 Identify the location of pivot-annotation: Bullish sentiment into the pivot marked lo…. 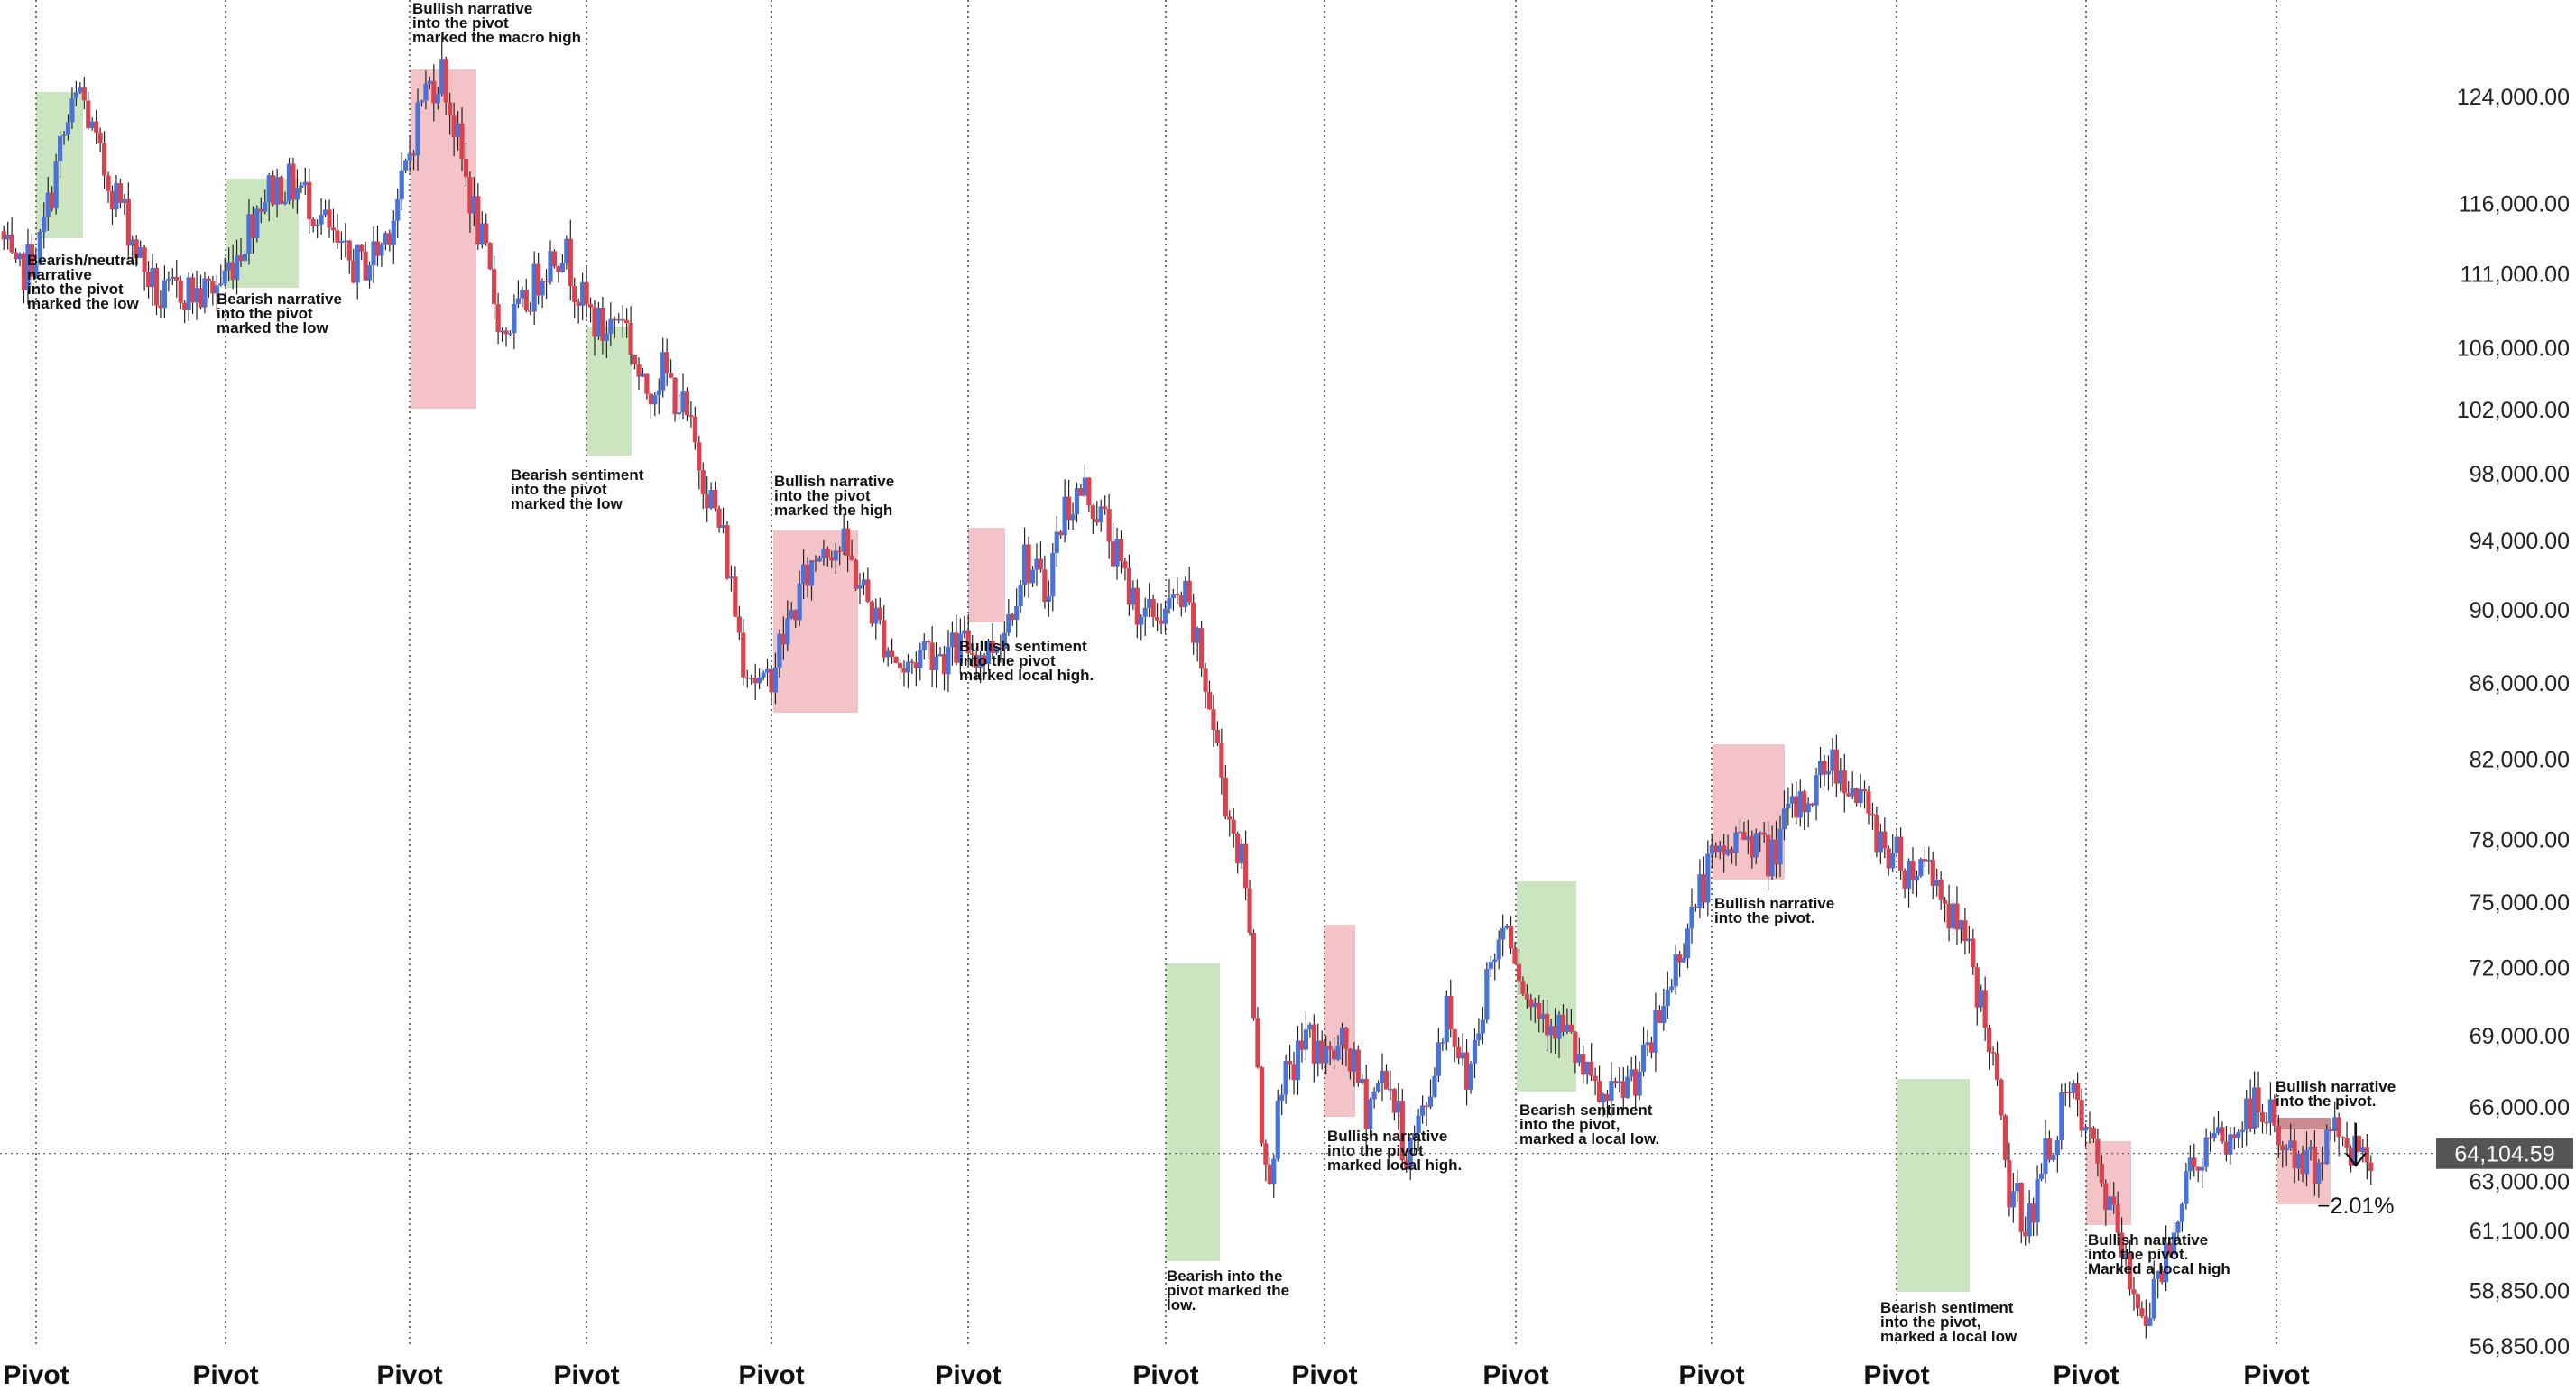
(1026, 661).